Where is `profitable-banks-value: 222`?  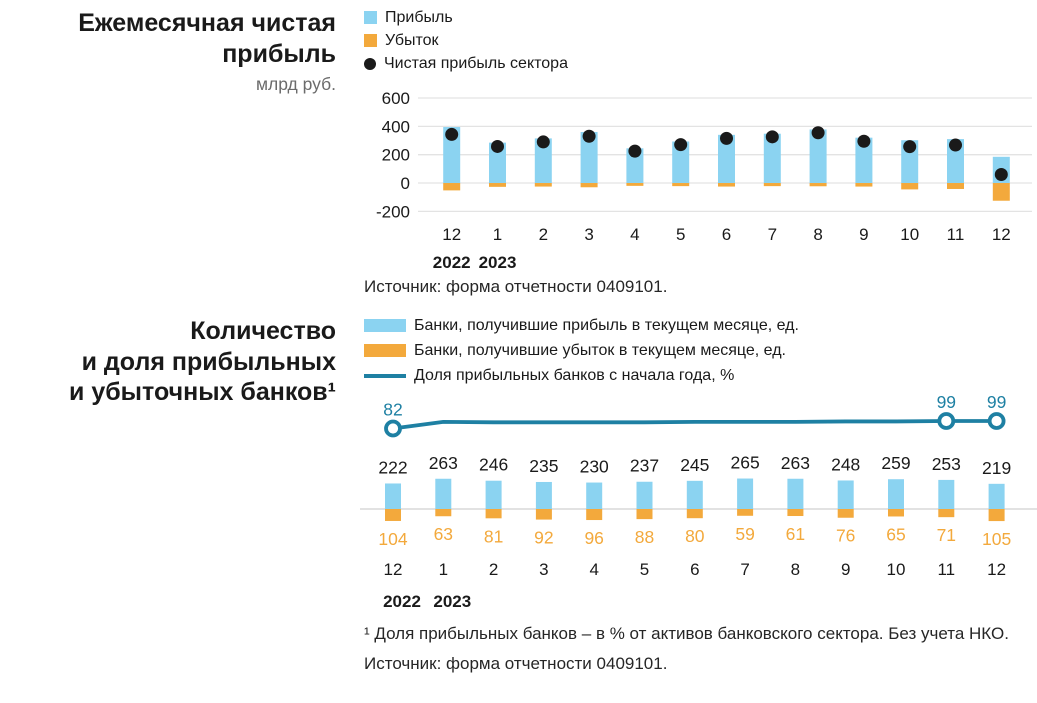
profitable-banks-value: 222 is located at coordinates (392, 467).